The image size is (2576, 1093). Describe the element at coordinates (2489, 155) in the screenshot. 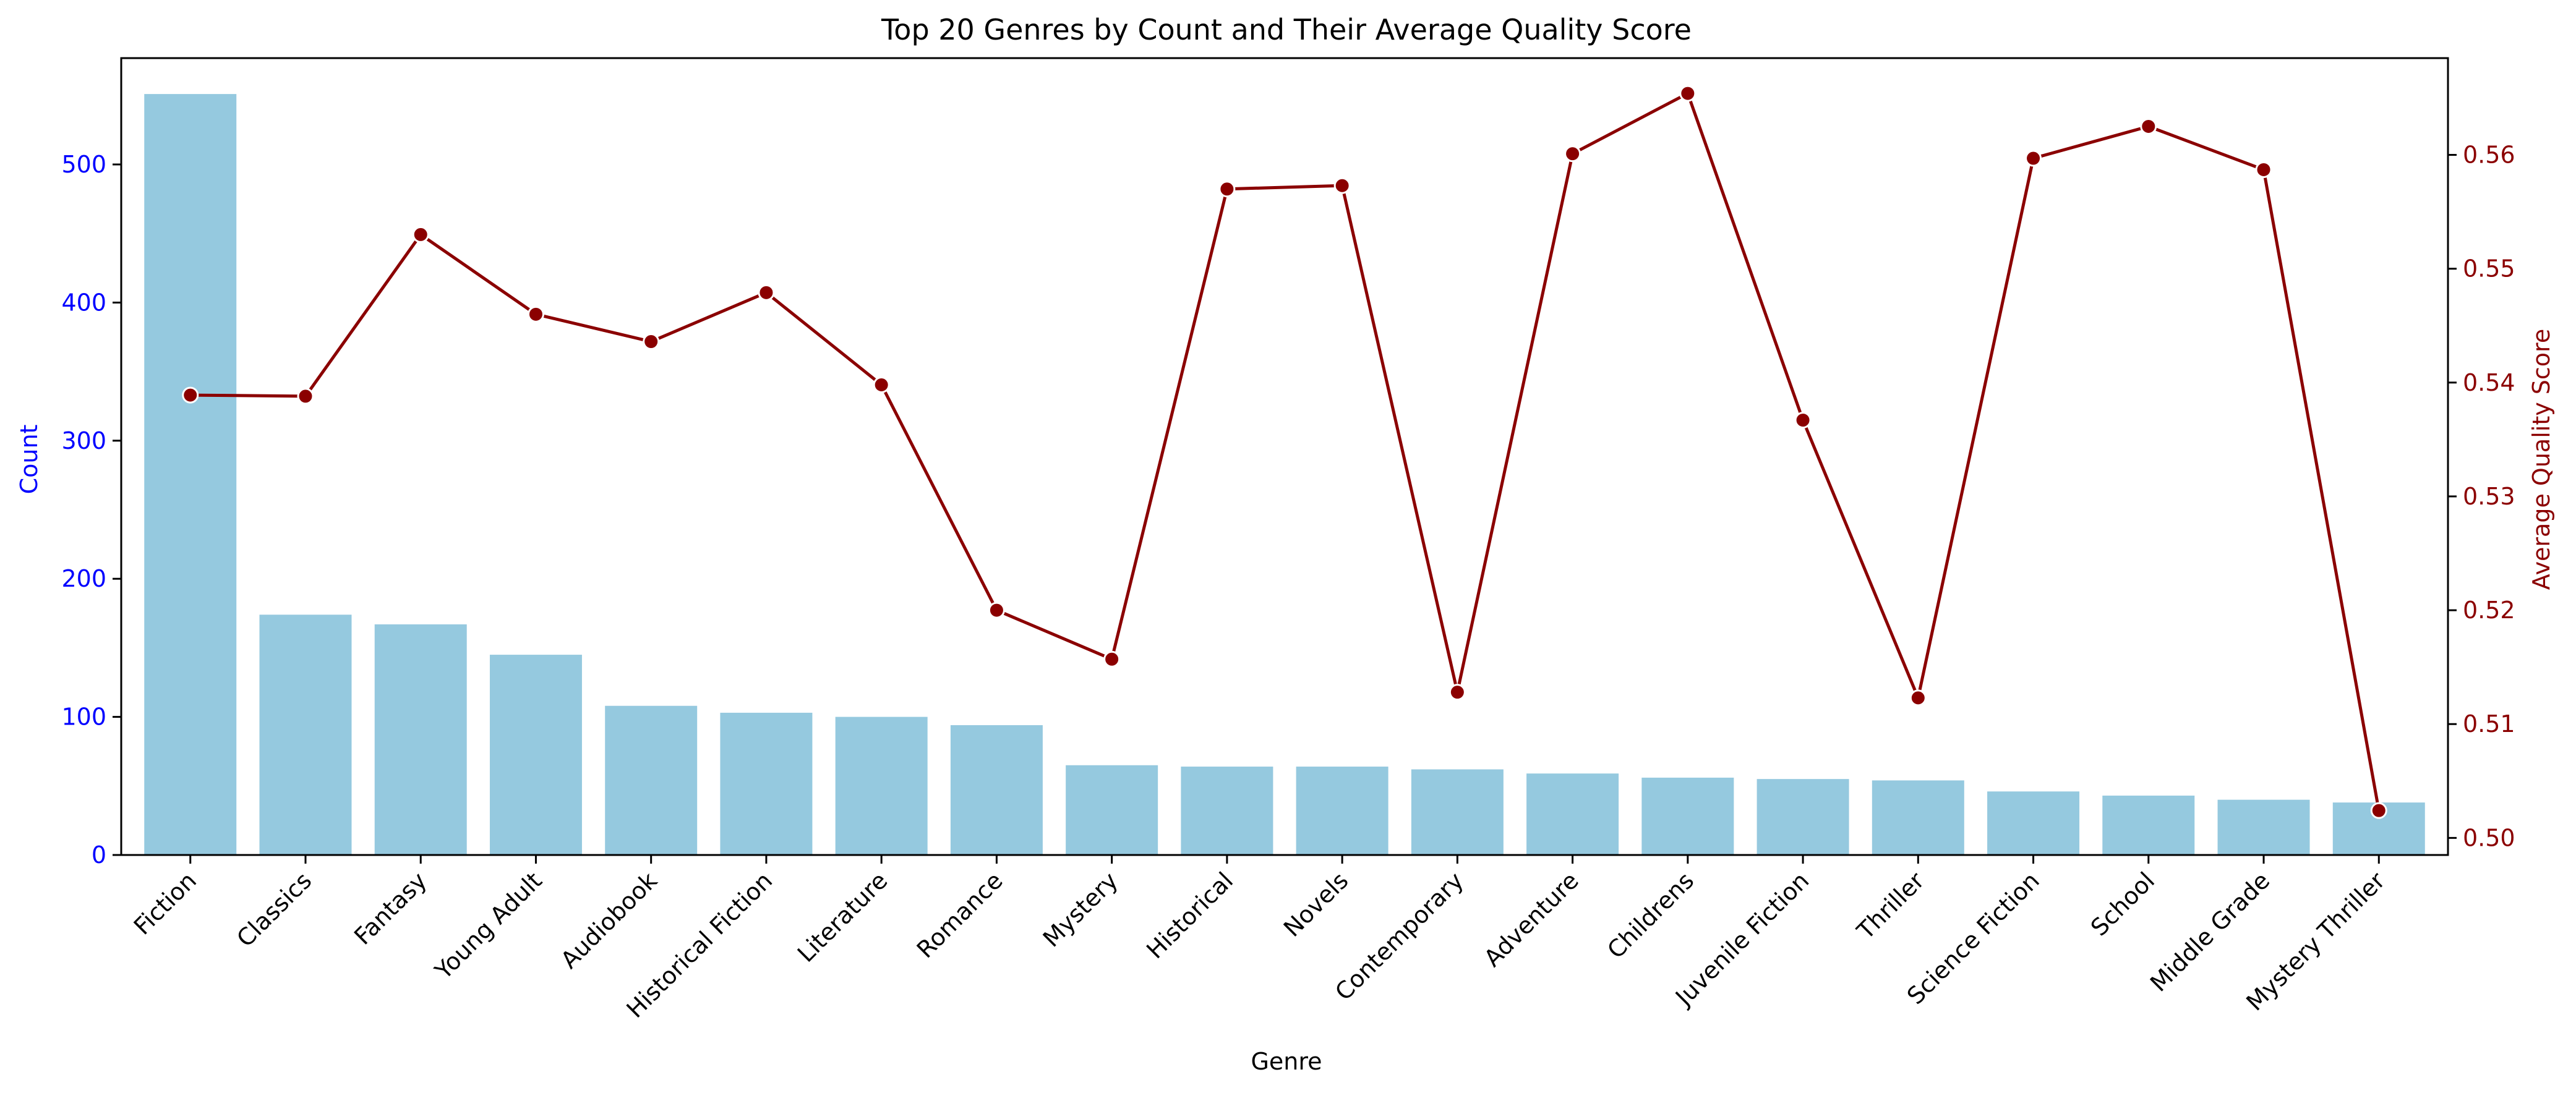

I see `y-right-tick-label-6: 0.56` at that location.